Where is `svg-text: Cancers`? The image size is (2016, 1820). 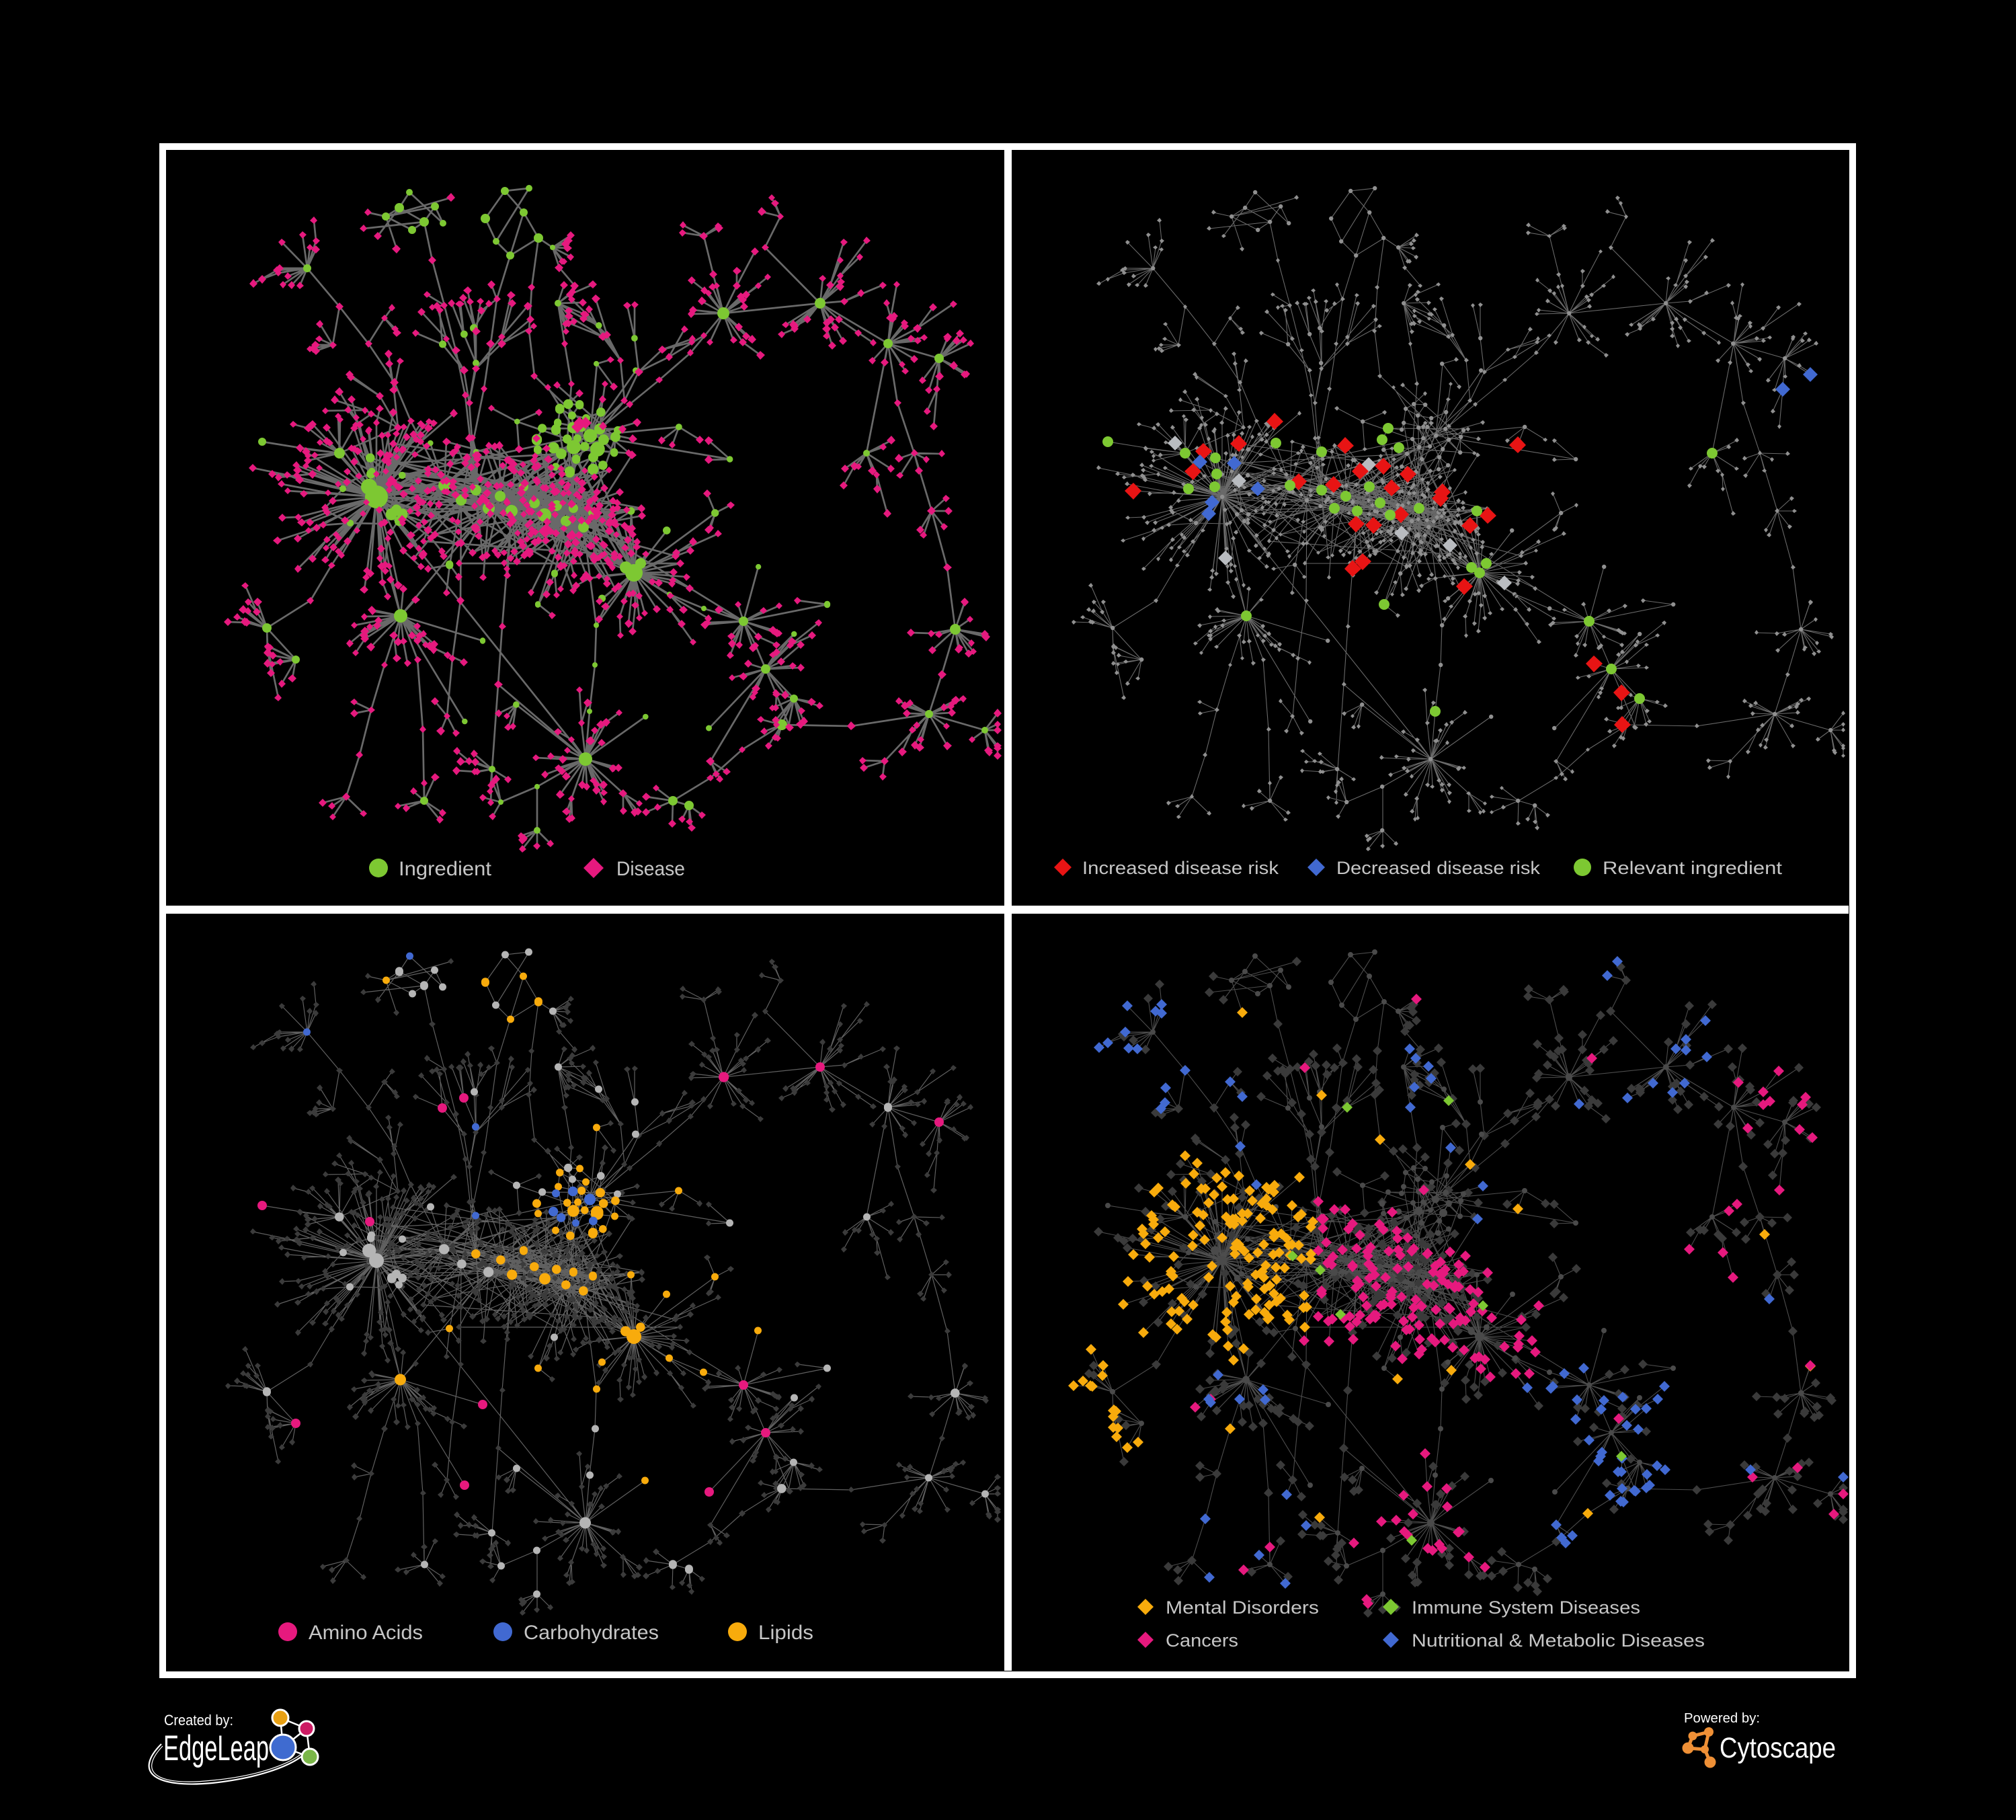
svg-text: Cancers is located at coordinates (1202, 1640).